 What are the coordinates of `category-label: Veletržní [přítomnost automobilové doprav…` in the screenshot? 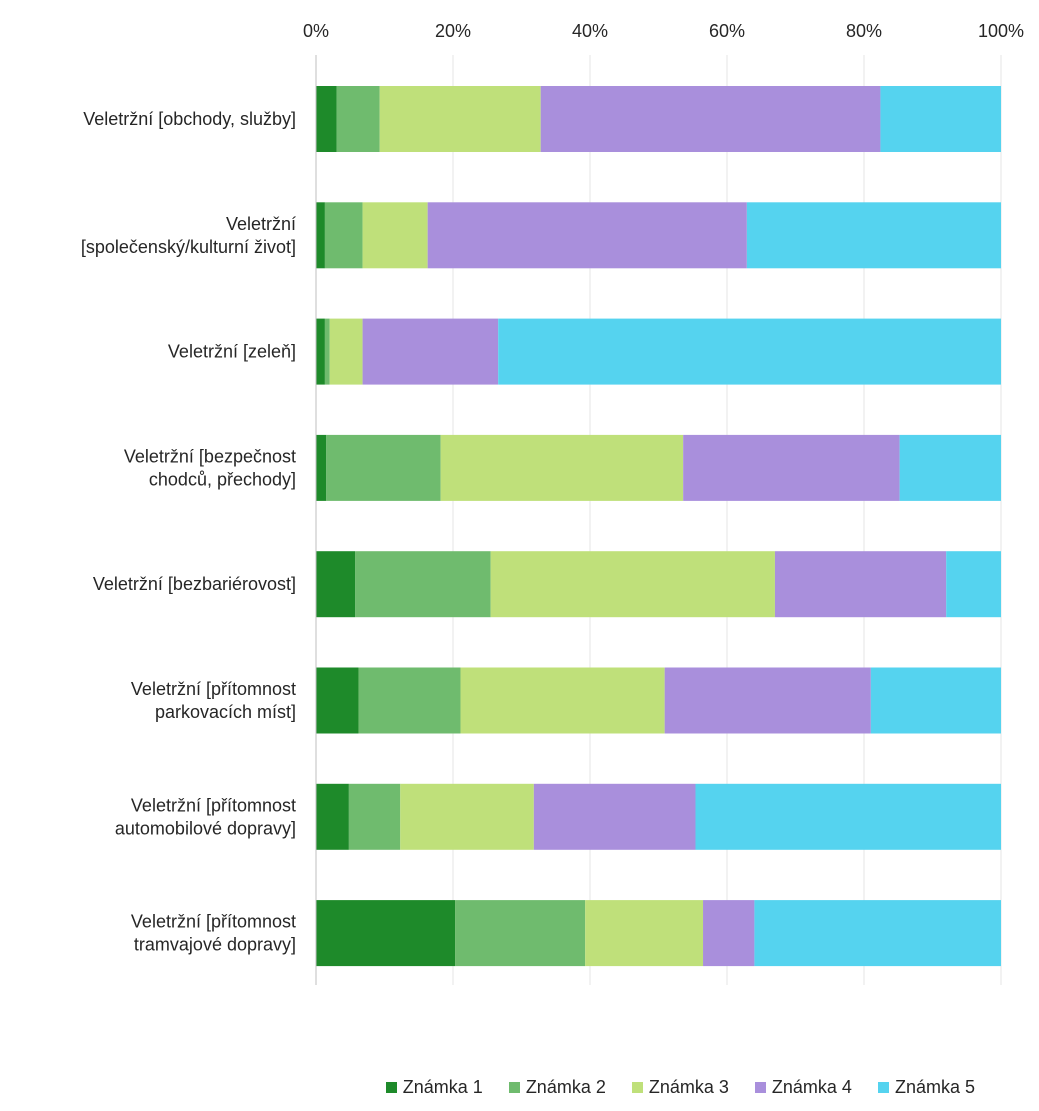 It's located at (205, 816).